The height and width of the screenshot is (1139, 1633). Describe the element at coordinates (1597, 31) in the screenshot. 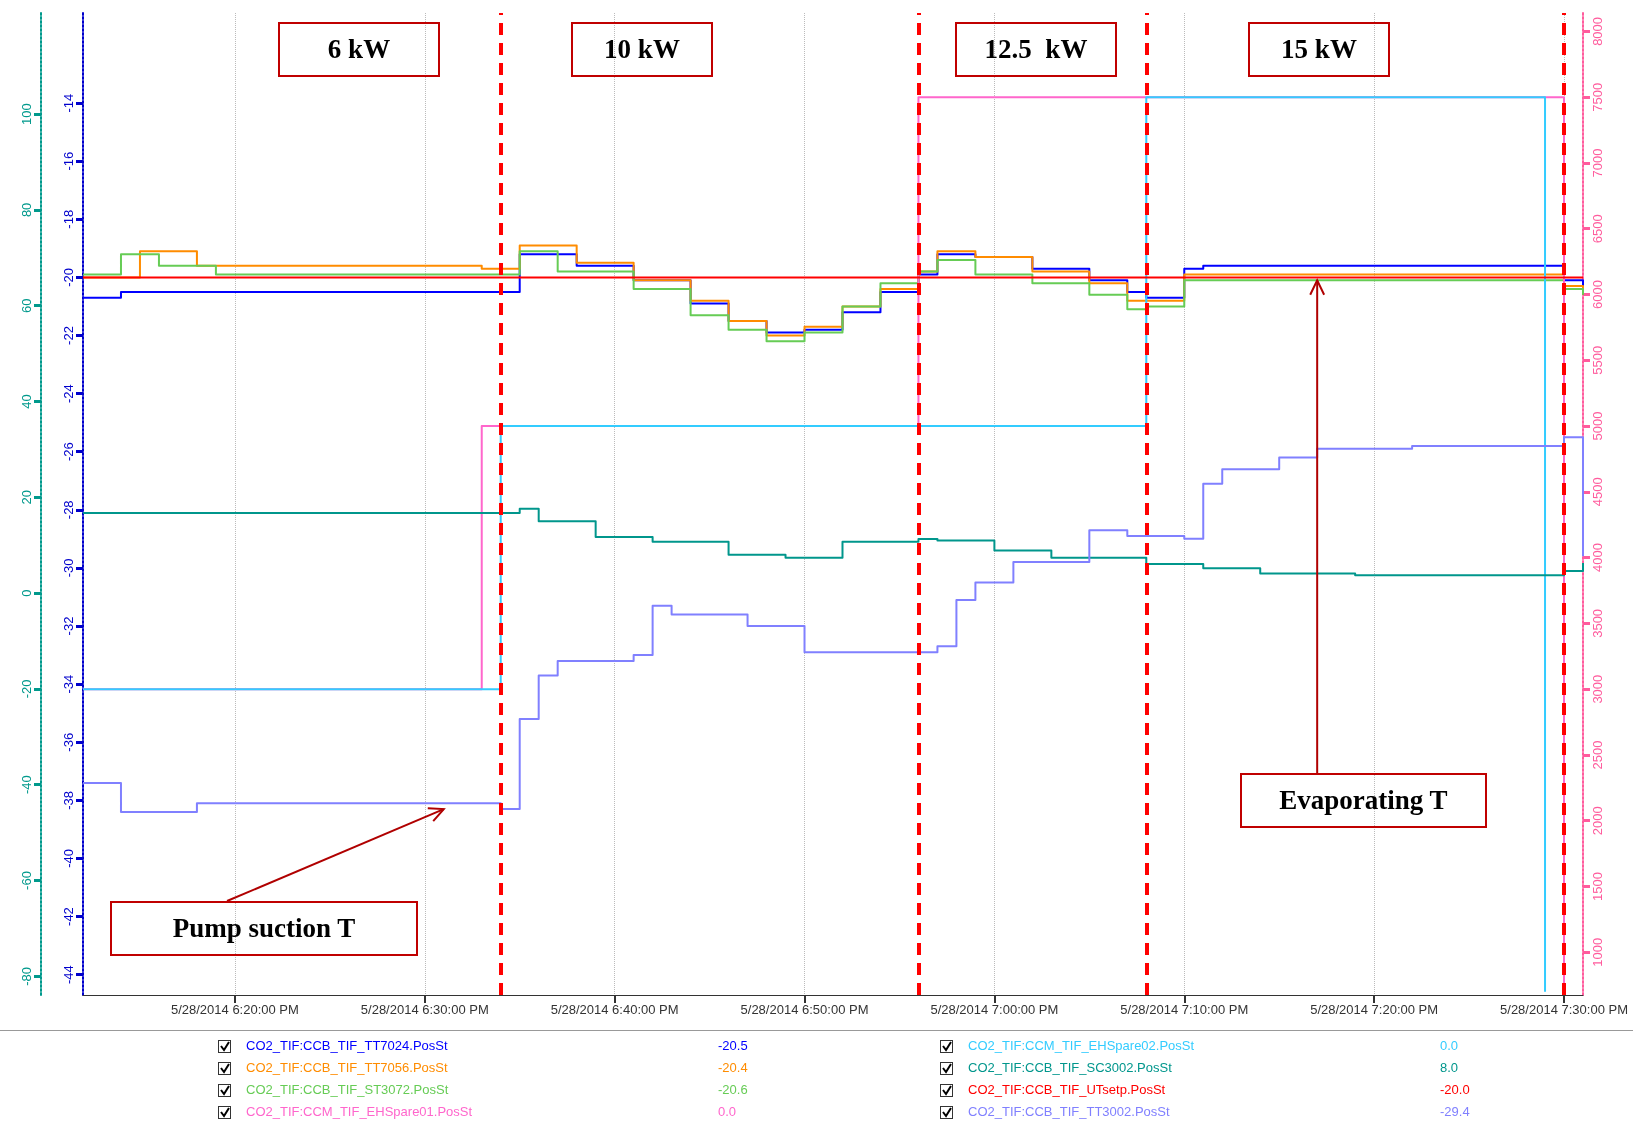

I see `y3-tick-label: 8000` at that location.